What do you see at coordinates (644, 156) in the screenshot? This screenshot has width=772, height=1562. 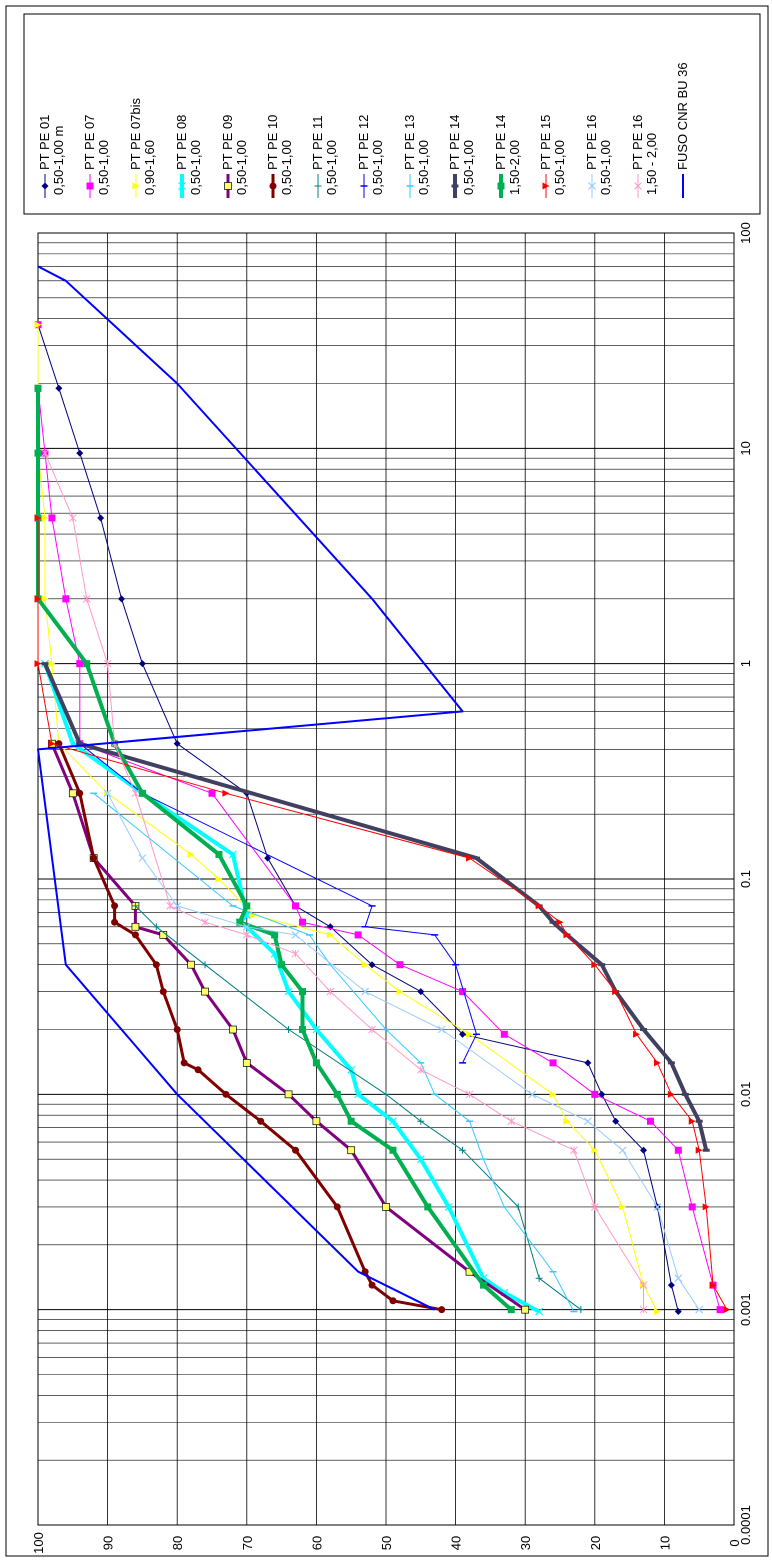 I see `legend-item: PT PE 16 1,50 - 2,00` at bounding box center [644, 156].